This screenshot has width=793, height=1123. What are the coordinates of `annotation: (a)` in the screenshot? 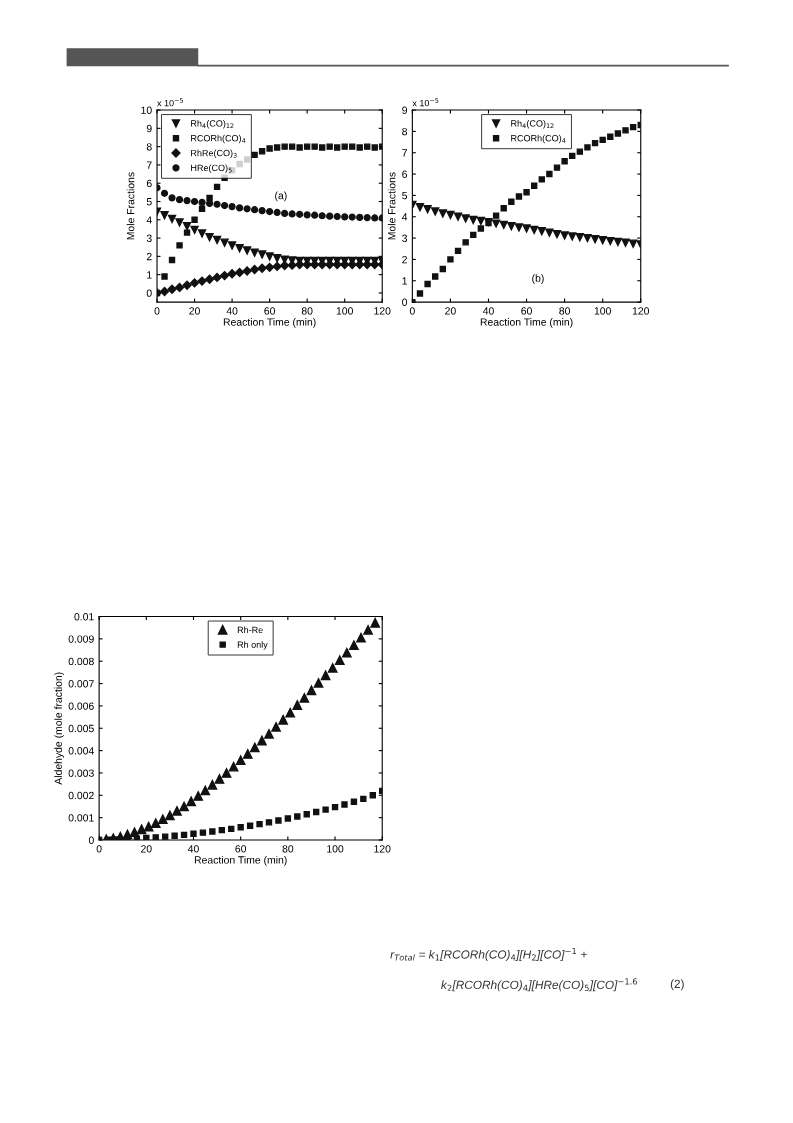 It's located at (281, 196).